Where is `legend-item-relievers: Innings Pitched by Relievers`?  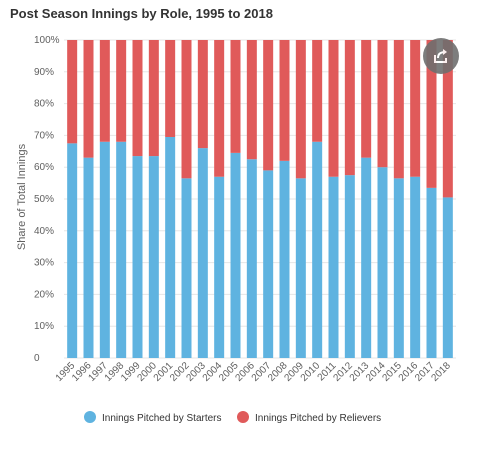 legend-item-relievers: Innings Pitched by Relievers is located at coordinates (309, 417).